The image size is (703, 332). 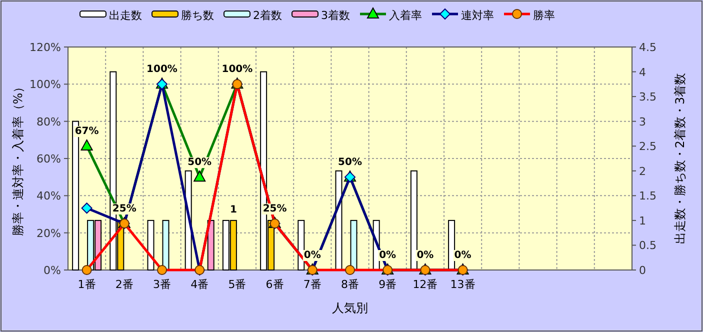 I want to click on y2-tick-label: 1, so click(x=642, y=221).